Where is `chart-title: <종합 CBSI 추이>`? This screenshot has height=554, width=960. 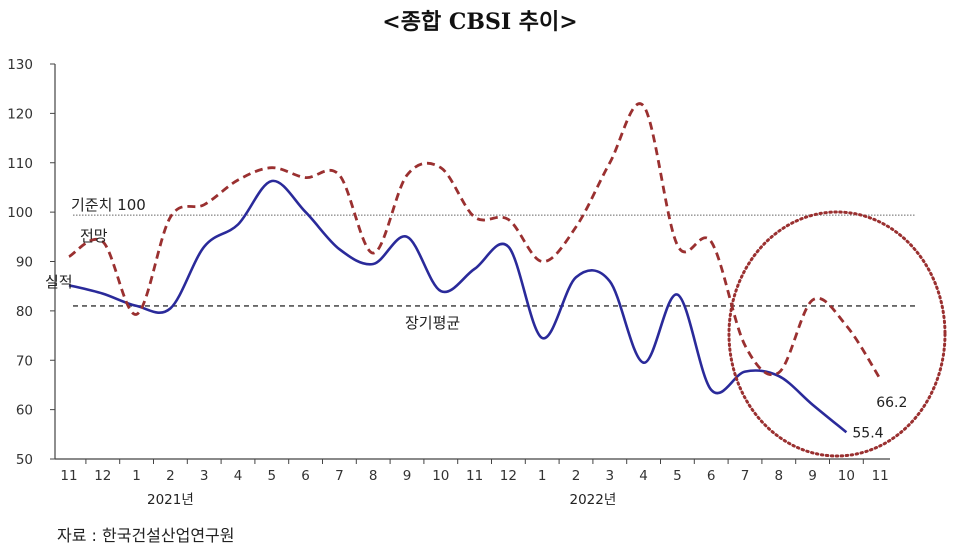
chart-title: <종합 CBSI 추이> is located at coordinates (480, 22).